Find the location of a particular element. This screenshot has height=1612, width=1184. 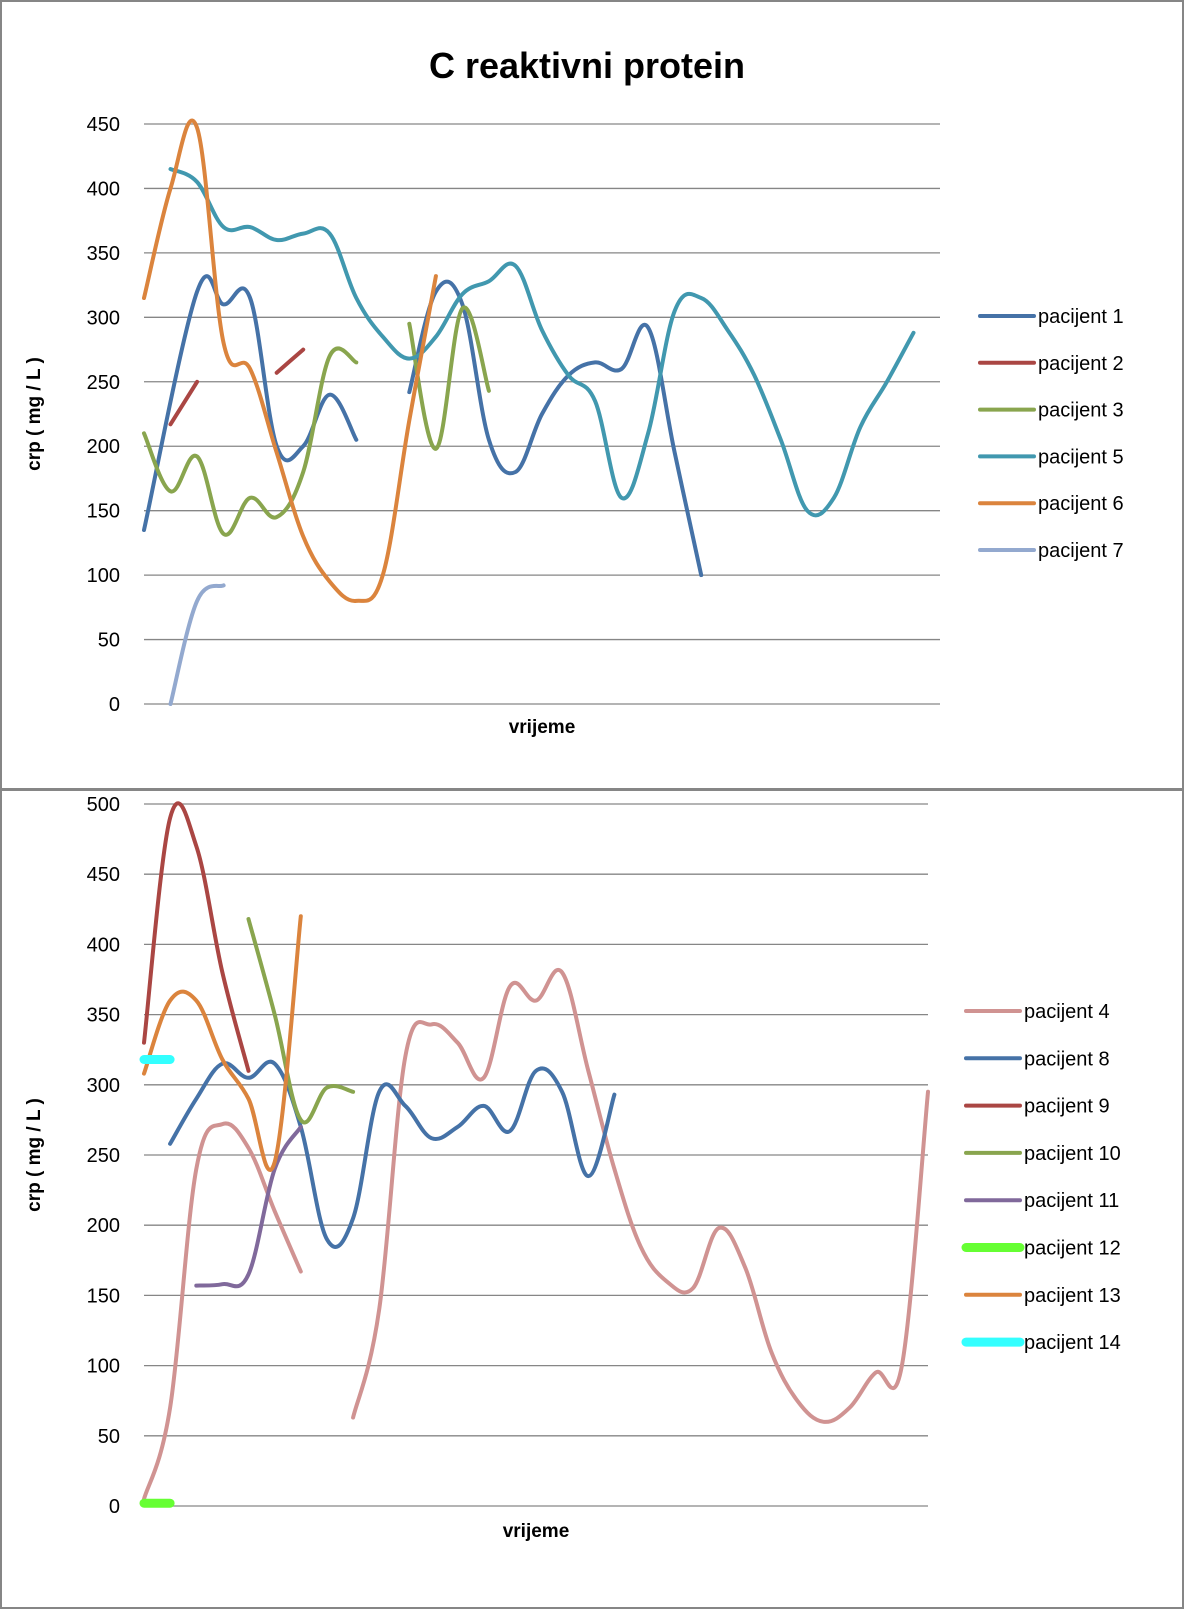

legend-label: pacijent 2 is located at coordinates (1081, 364).